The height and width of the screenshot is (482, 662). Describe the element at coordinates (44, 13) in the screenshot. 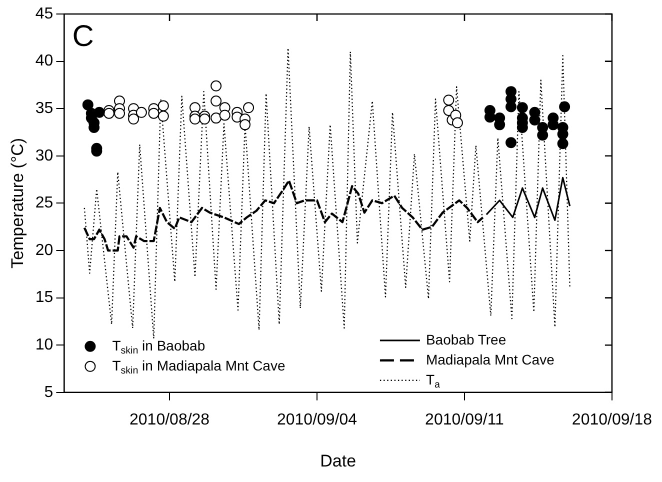

I see `y-tick-label: 45` at that location.